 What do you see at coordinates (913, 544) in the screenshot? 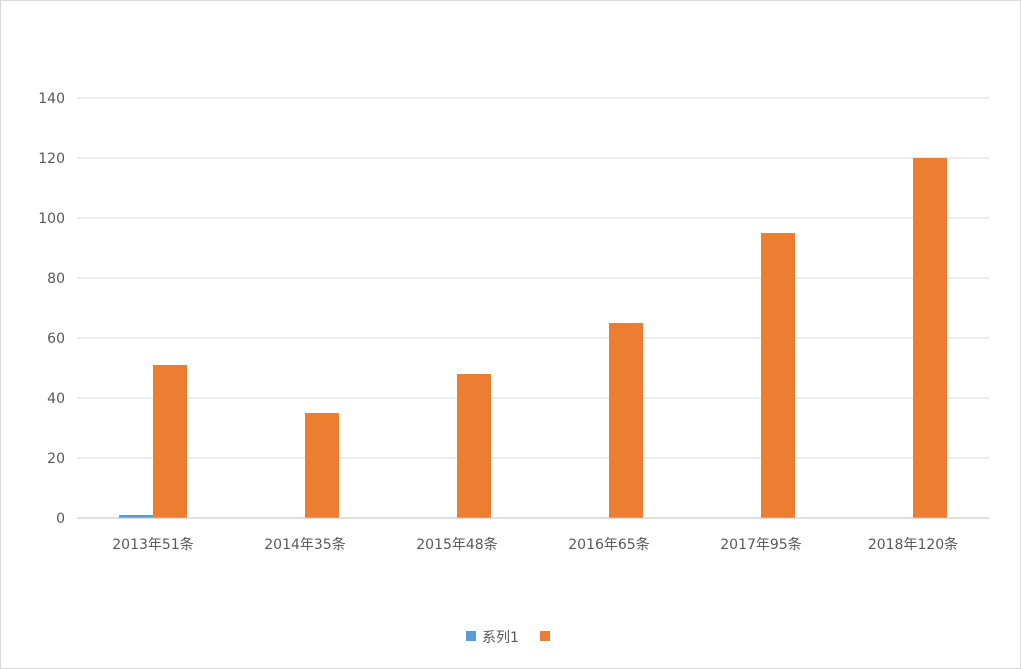
I see `x-tick-label: 2018年120条` at bounding box center [913, 544].